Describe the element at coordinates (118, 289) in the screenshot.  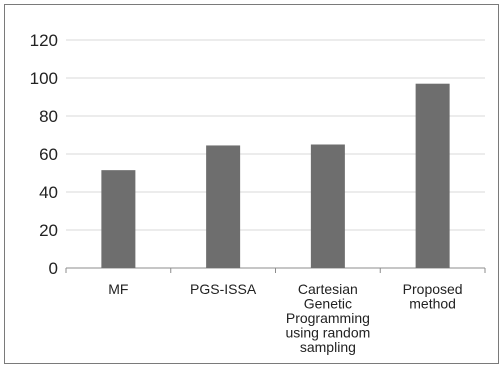
I see `x-category-label: MF` at that location.